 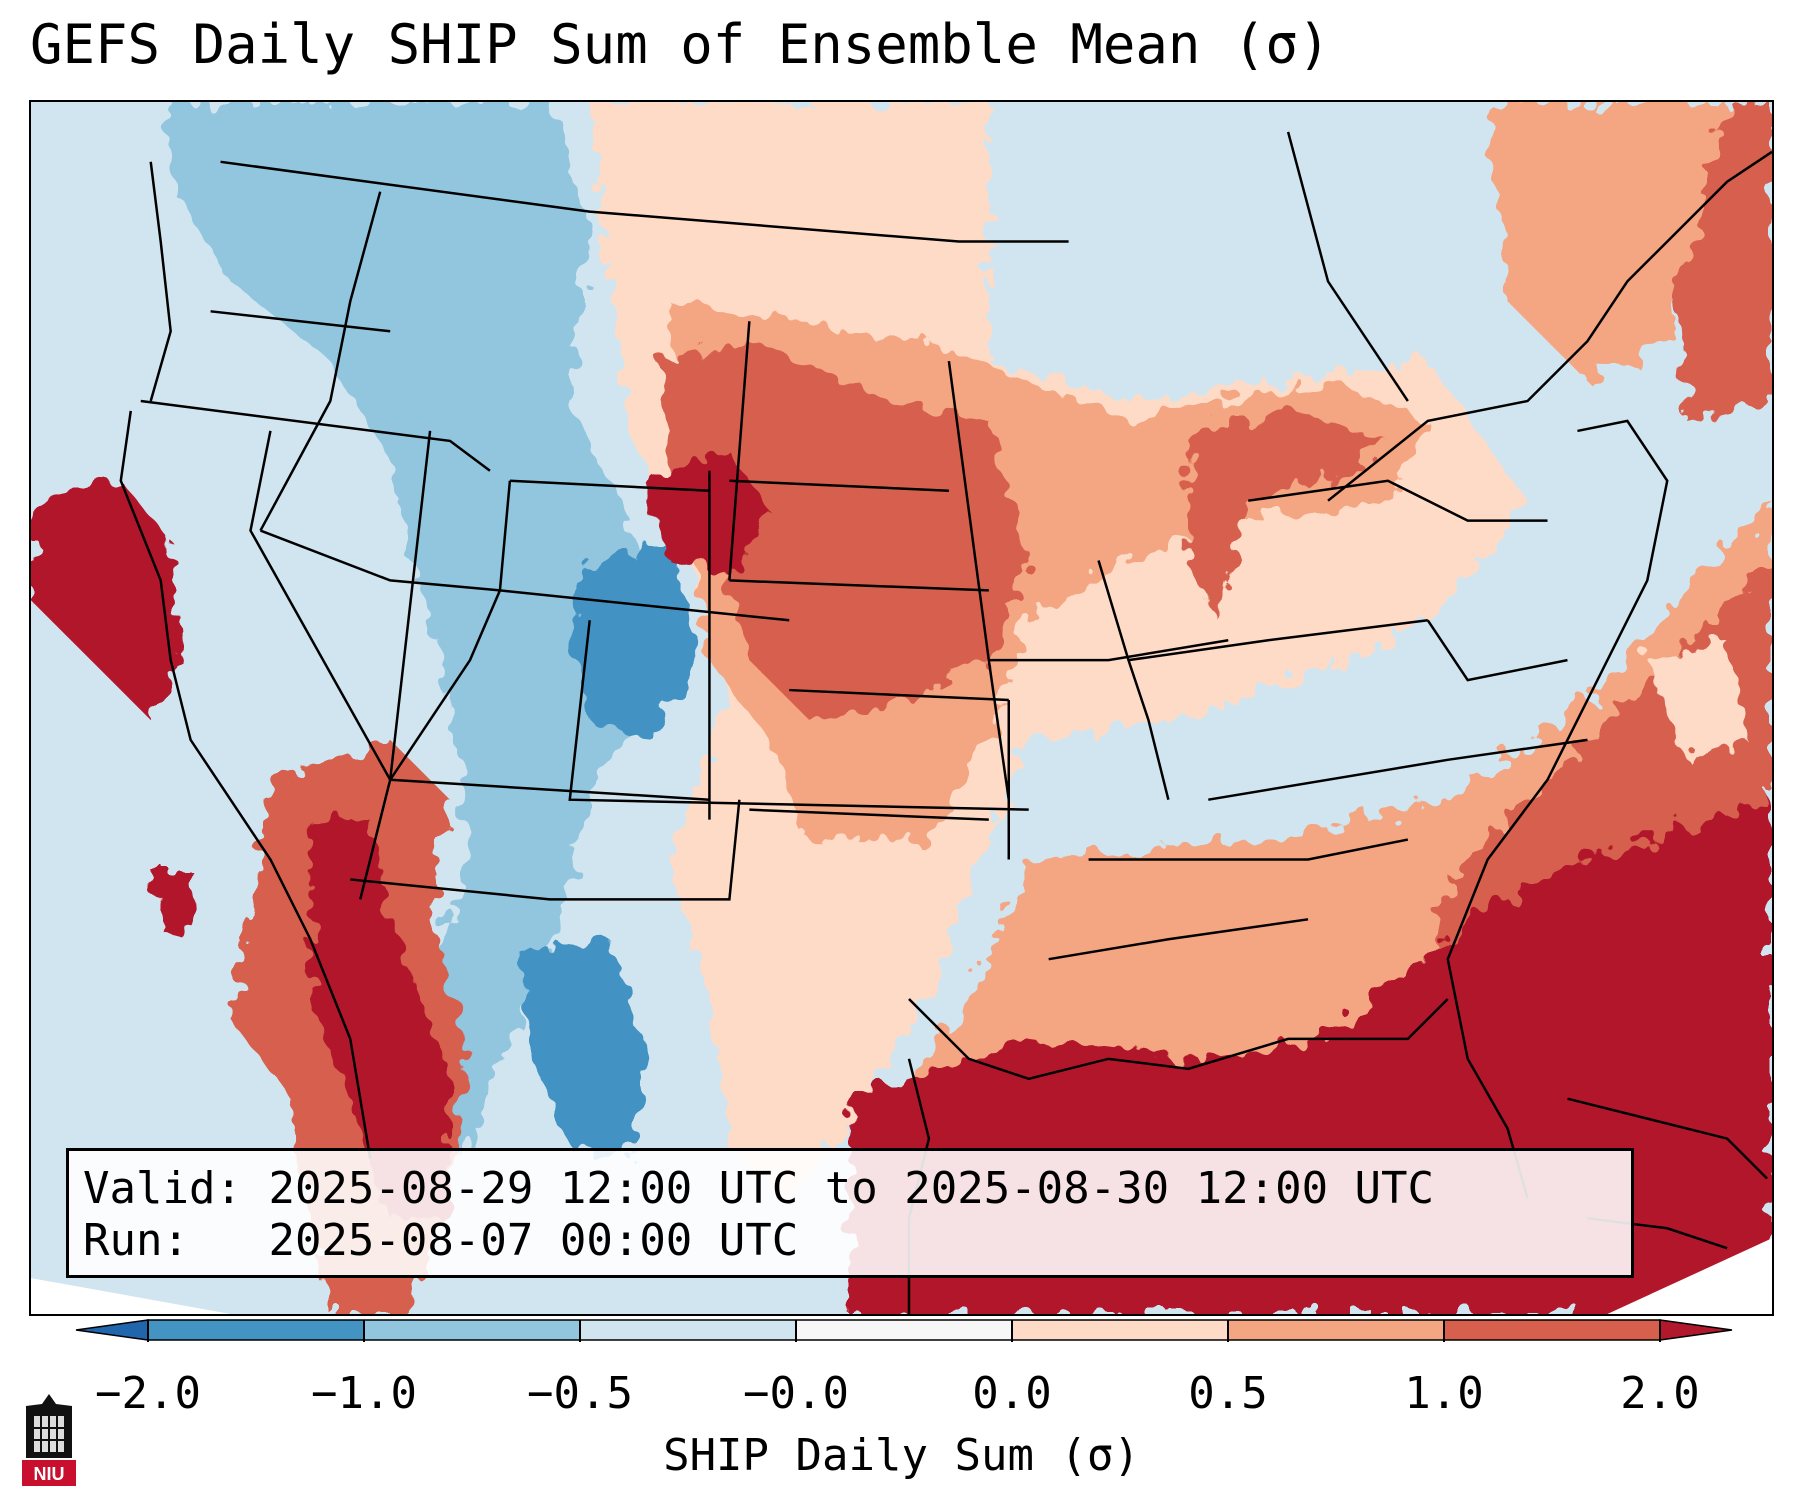 What do you see at coordinates (136, 1240) in the screenshot?
I see `run-label: Run:` at bounding box center [136, 1240].